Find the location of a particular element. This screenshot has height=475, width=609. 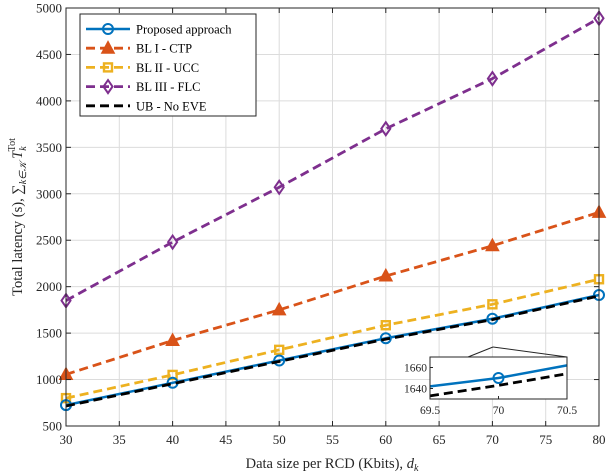

inset-y-tick-label-0: 1640 is located at coordinates (415, 390).